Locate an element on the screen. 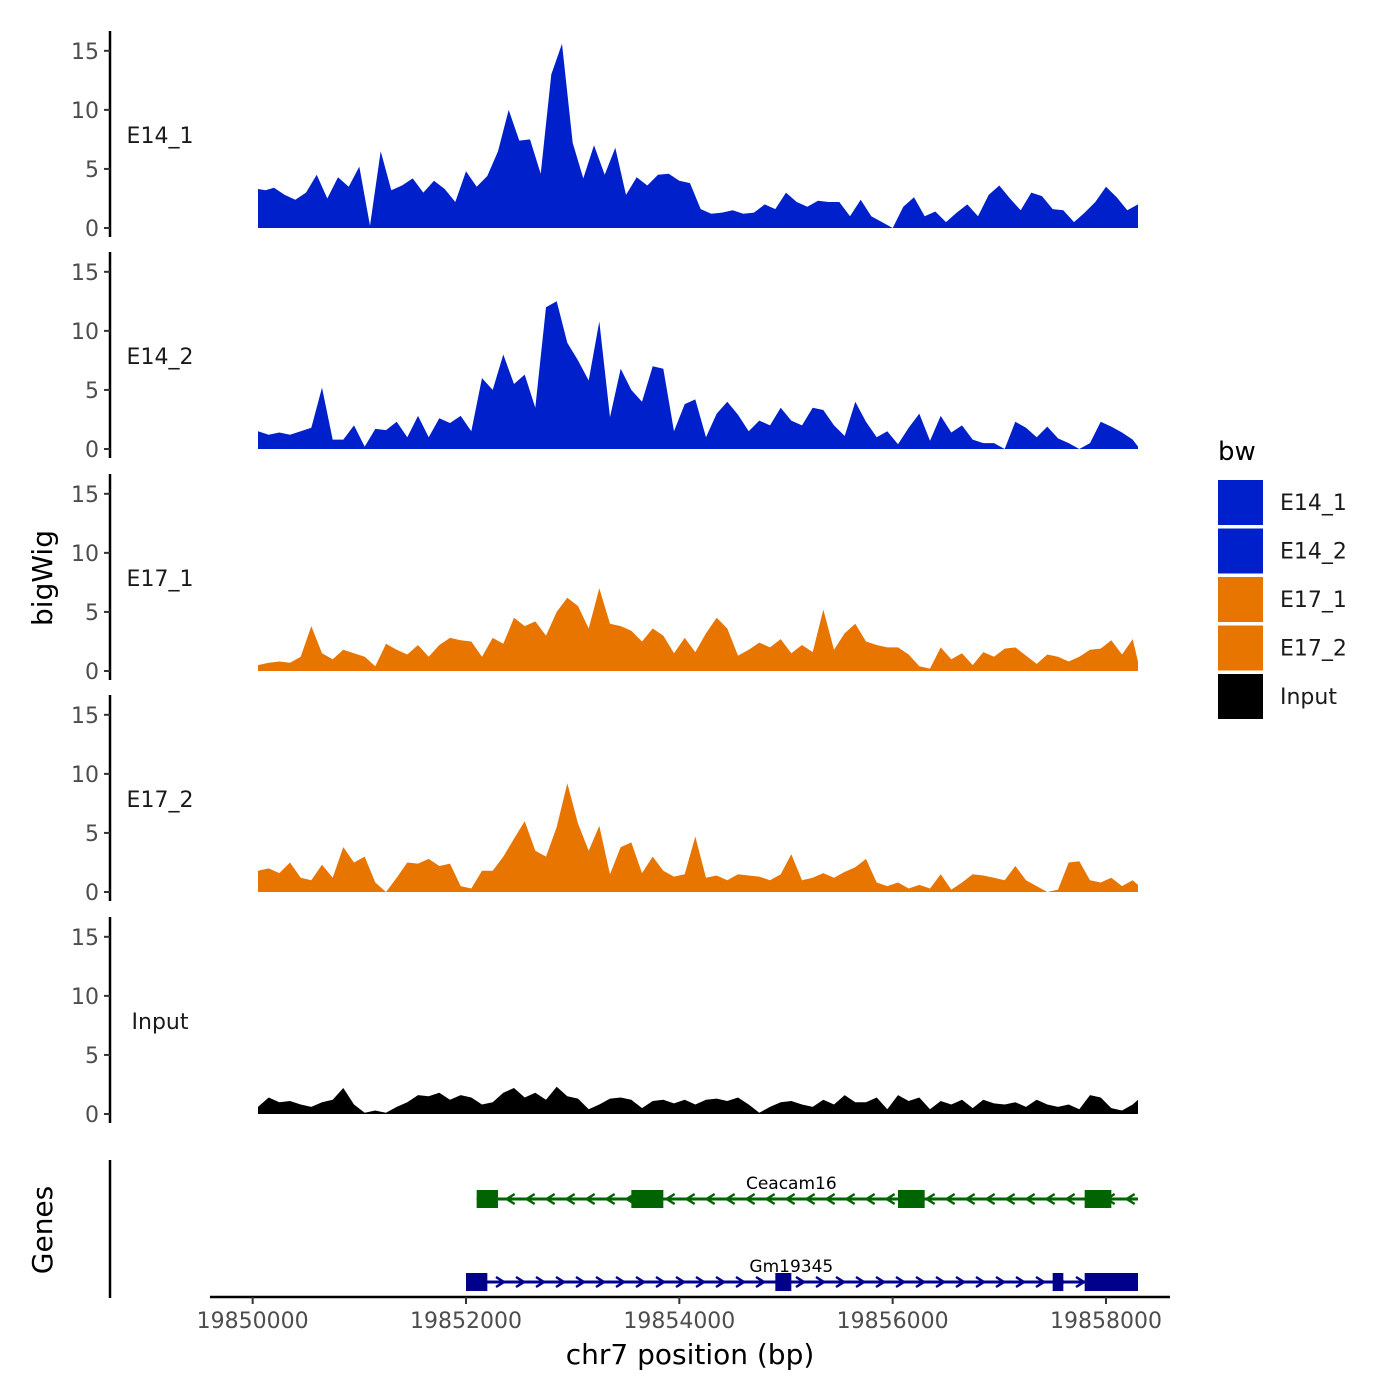  genes-axis-title: Genes is located at coordinates (42, 1230).